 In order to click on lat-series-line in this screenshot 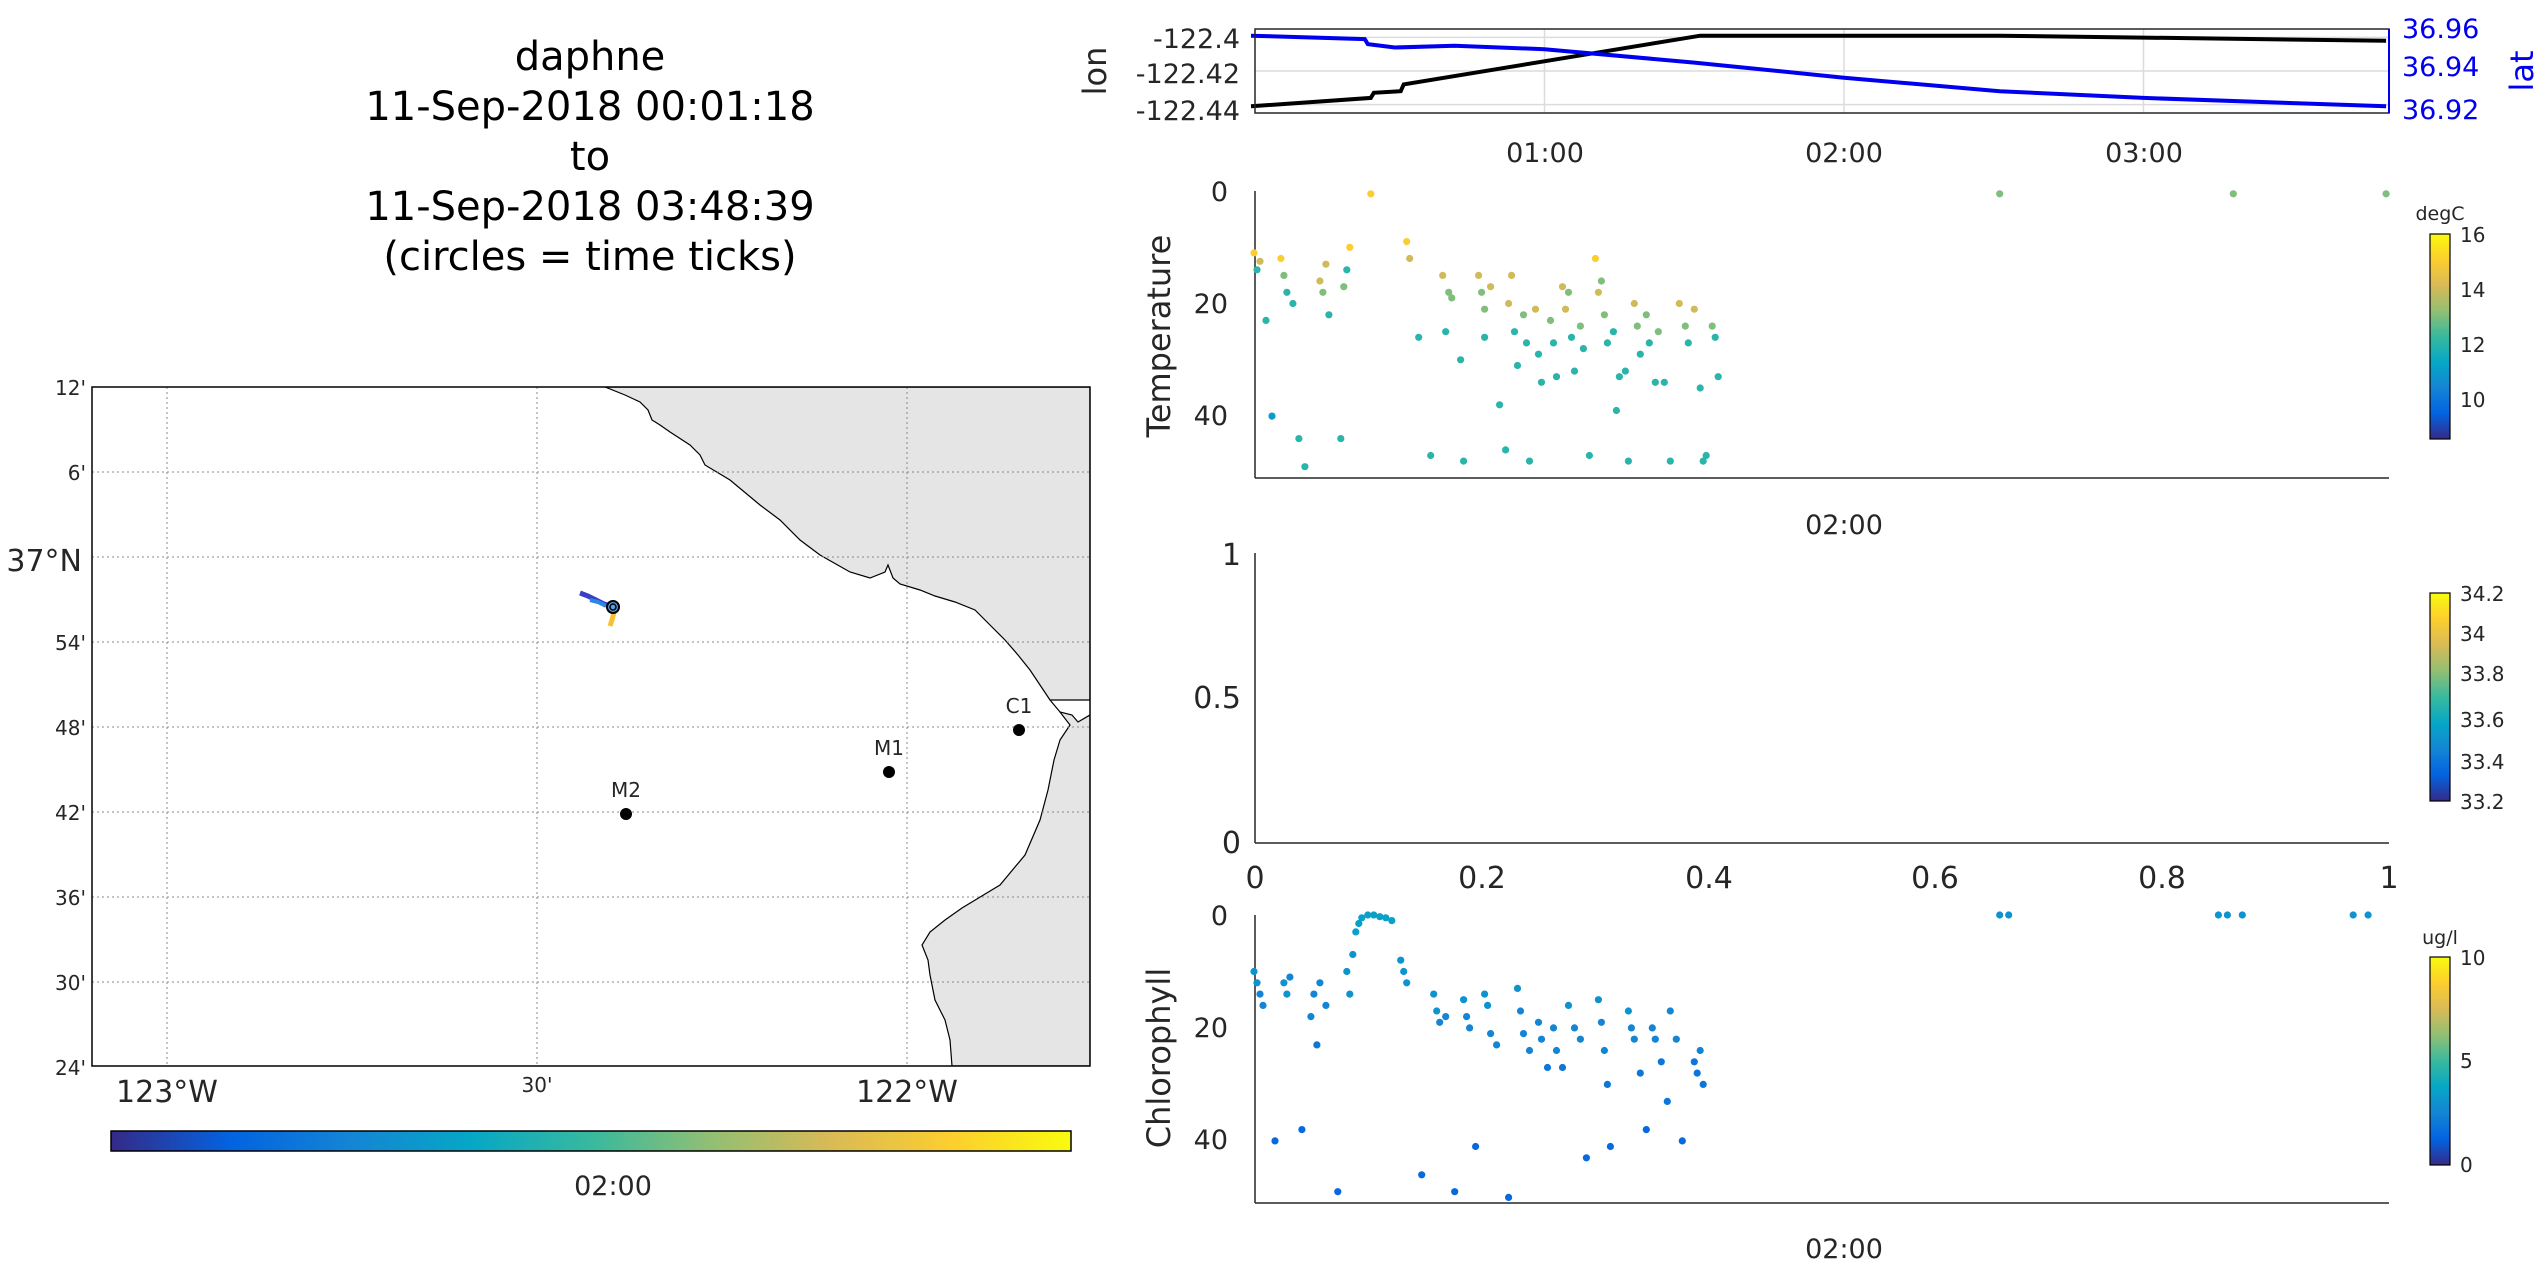, I will do `click(1818, 71)`.